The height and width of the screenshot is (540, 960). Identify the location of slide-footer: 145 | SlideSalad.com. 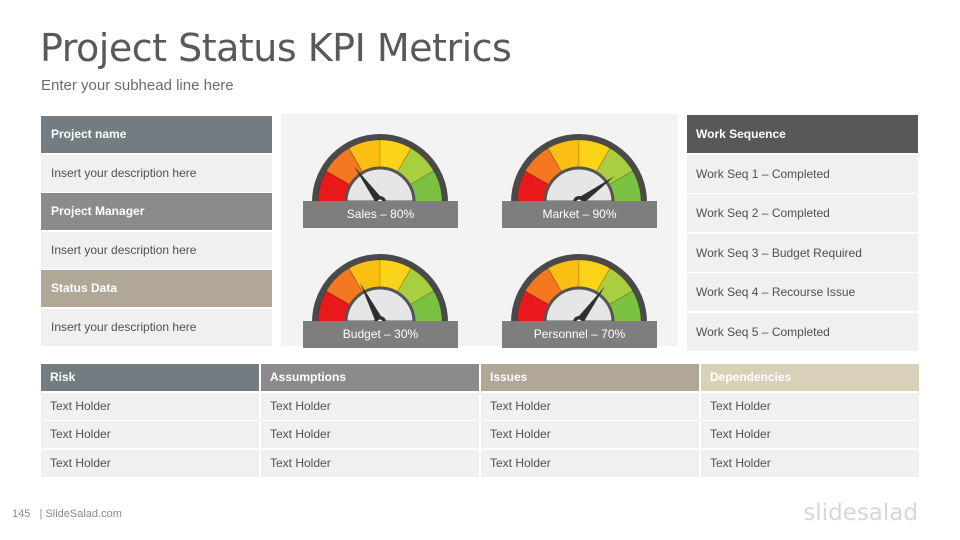
(67, 514).